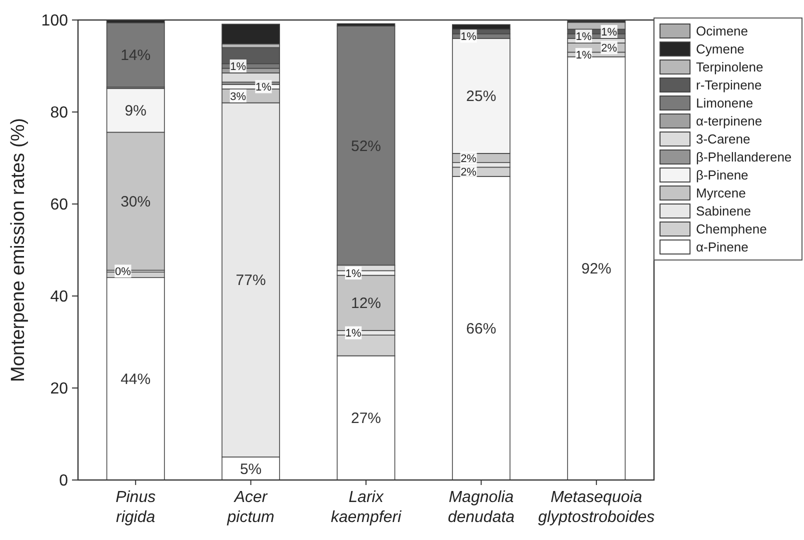 This screenshot has width=804, height=540. What do you see at coordinates (54, 21) in the screenshot?
I see `y-tick-label: 100` at bounding box center [54, 21].